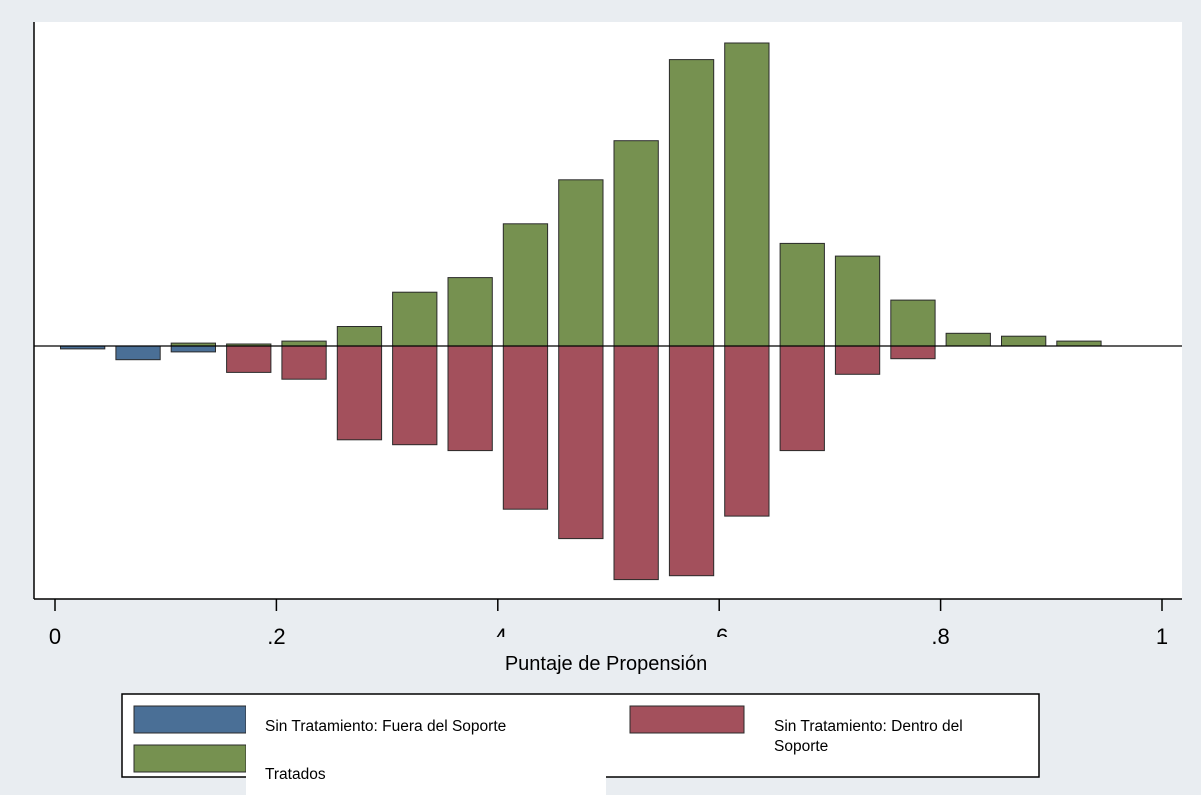  What do you see at coordinates (426, 749) in the screenshot?
I see `legend-label-backdrop` at bounding box center [426, 749].